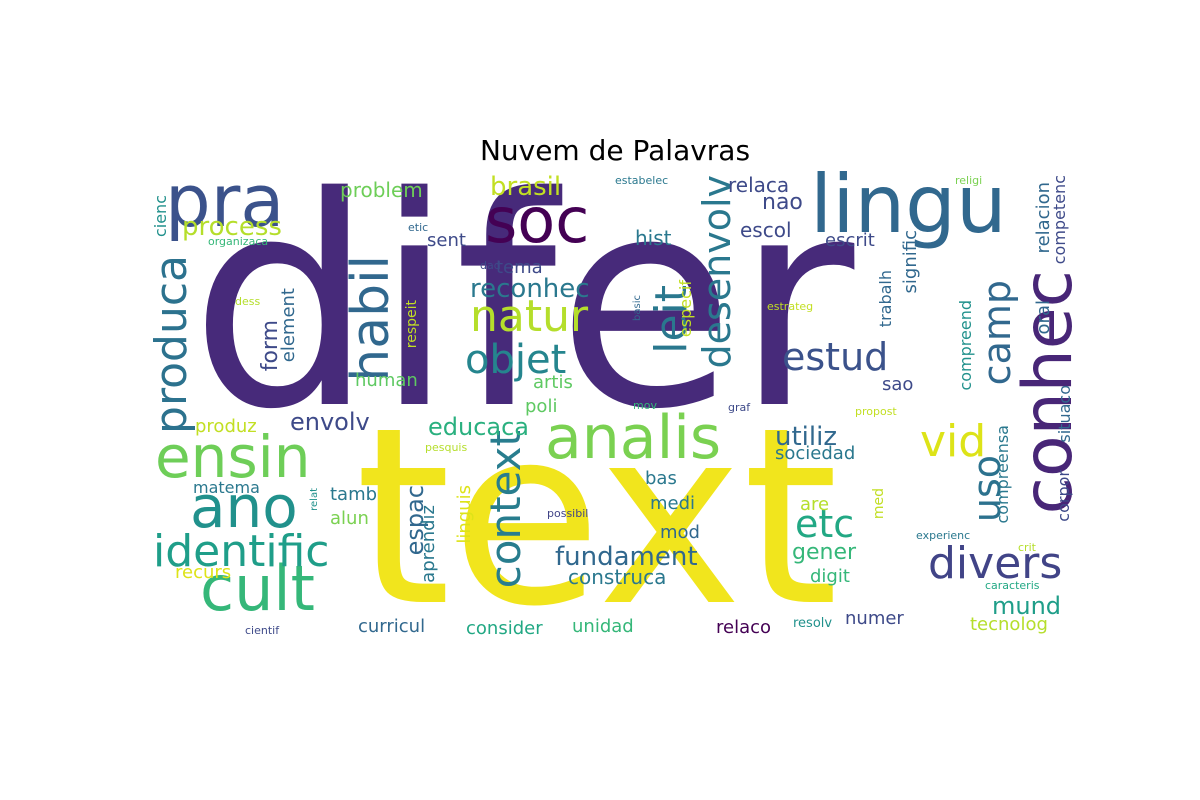 The height and width of the screenshot is (800, 1200). What do you see at coordinates (412, 324) in the screenshot?
I see `word-respeit: respeit` at bounding box center [412, 324].